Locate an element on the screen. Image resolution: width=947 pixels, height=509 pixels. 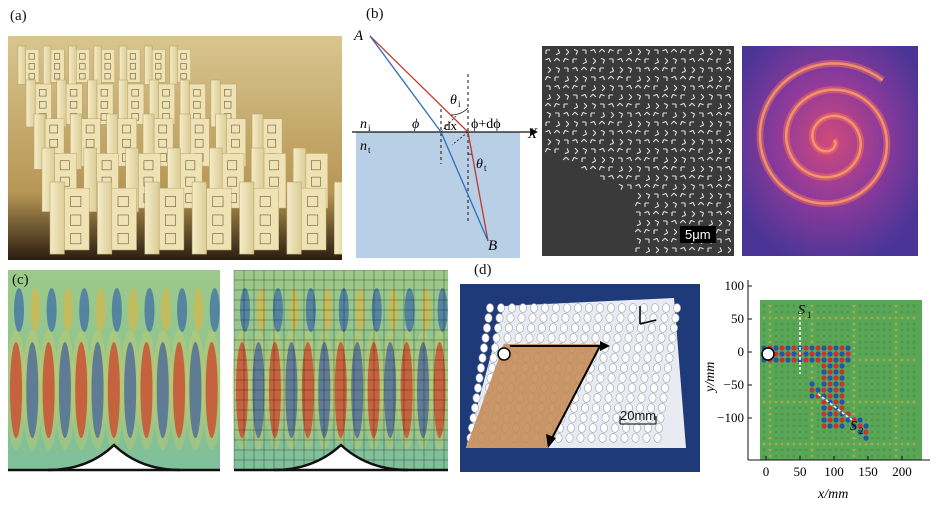
x-axis-label: X is located at coordinates (532, 134).